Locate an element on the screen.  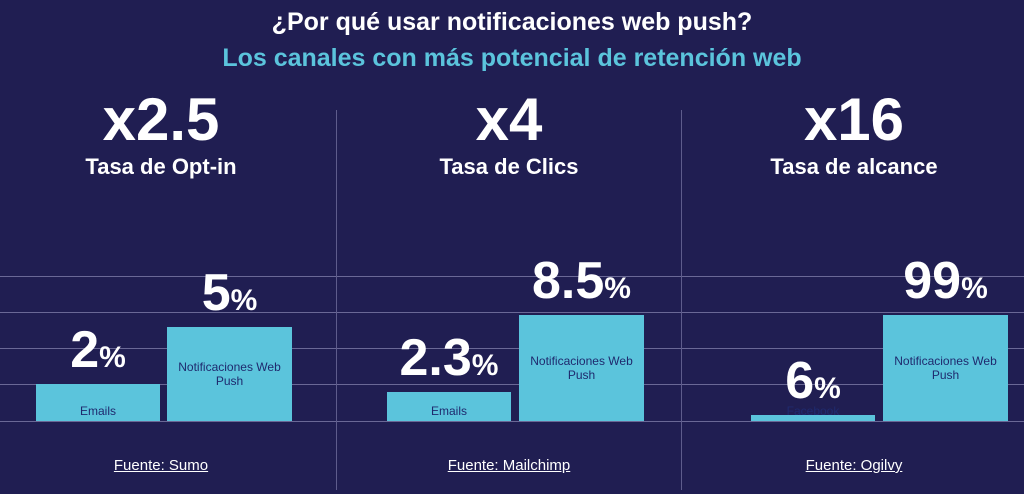
bar-category-label: Facebook is located at coordinates (813, 411).